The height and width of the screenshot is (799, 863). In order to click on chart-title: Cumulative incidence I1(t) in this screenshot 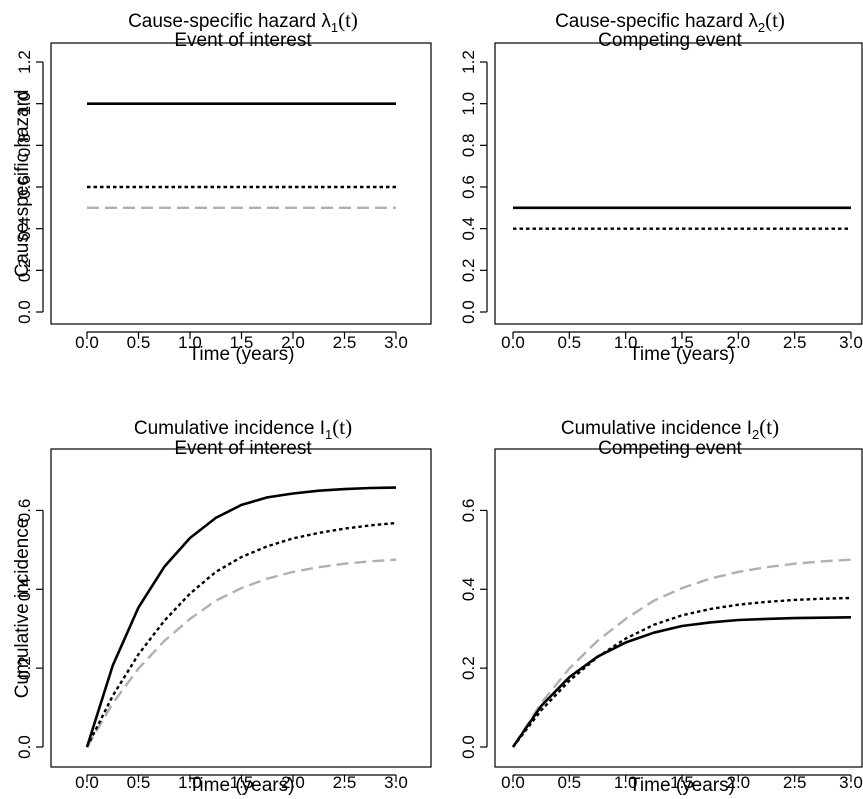, I will do `click(243, 428)`.